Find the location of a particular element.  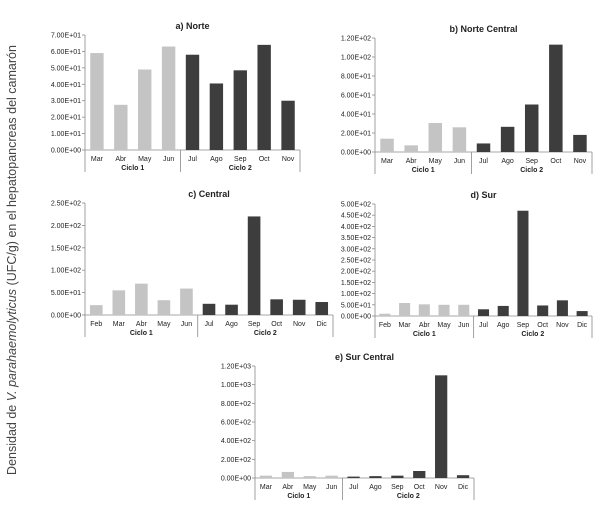

y-tick-label: 1.00E+03 is located at coordinates (236, 385).